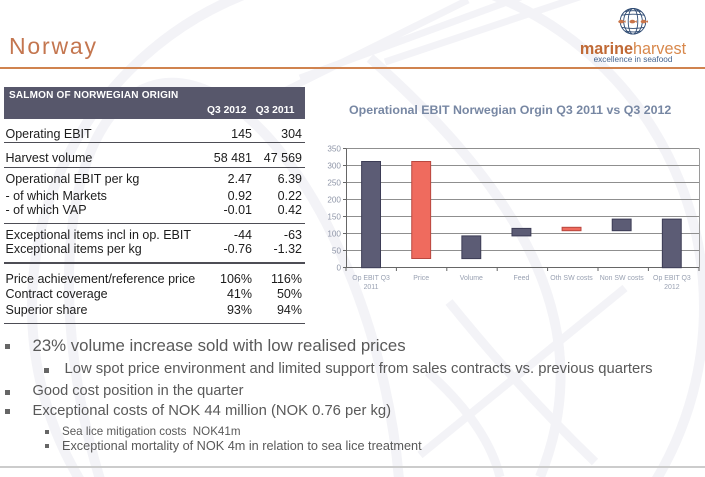 The width and height of the screenshot is (705, 477). I want to click on svg-text: 200, so click(334, 200).